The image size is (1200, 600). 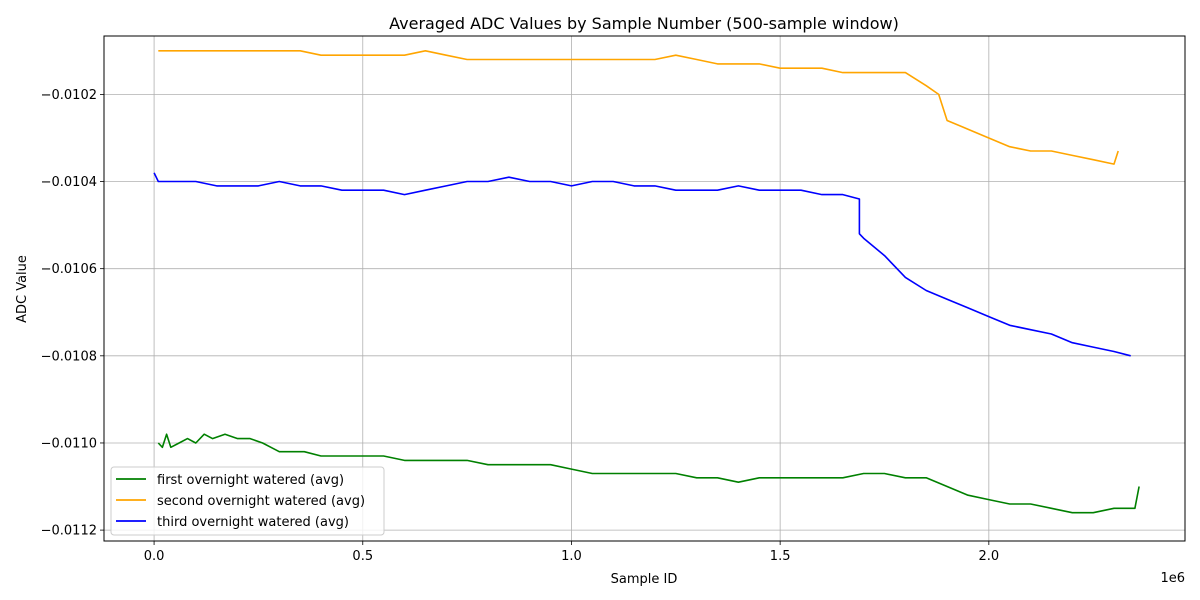 What do you see at coordinates (22, 289) in the screenshot?
I see `y-axis-label: ADC Value` at bounding box center [22, 289].